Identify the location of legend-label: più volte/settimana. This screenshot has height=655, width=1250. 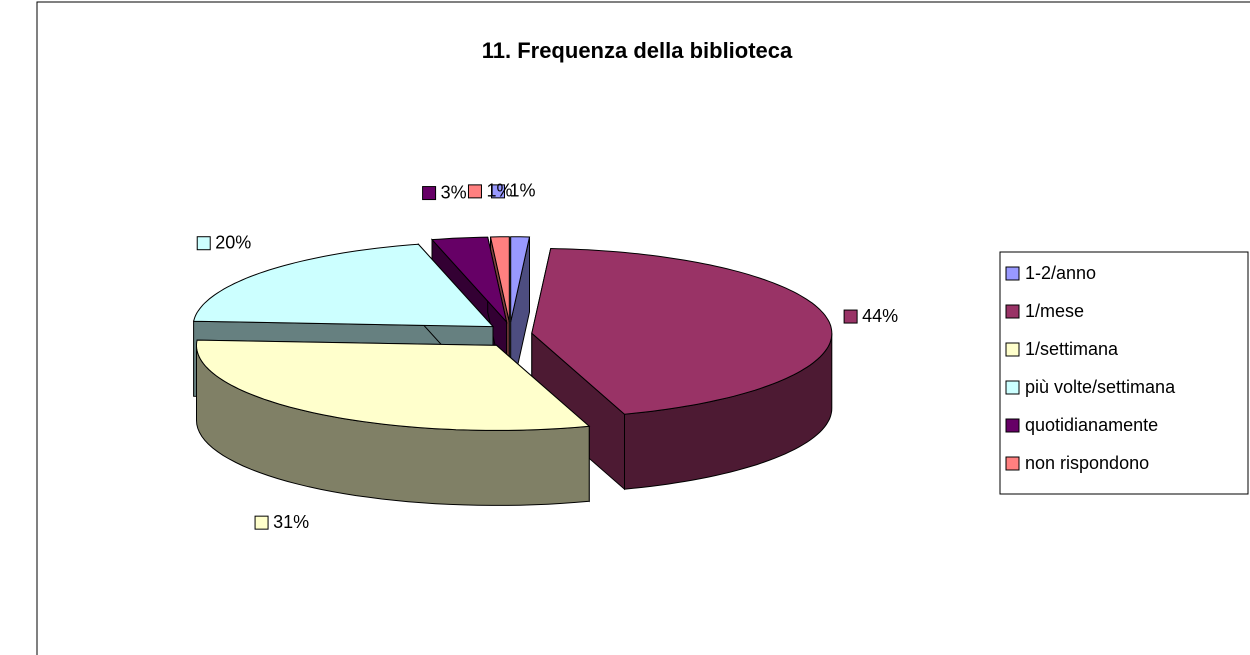
(1100, 387).